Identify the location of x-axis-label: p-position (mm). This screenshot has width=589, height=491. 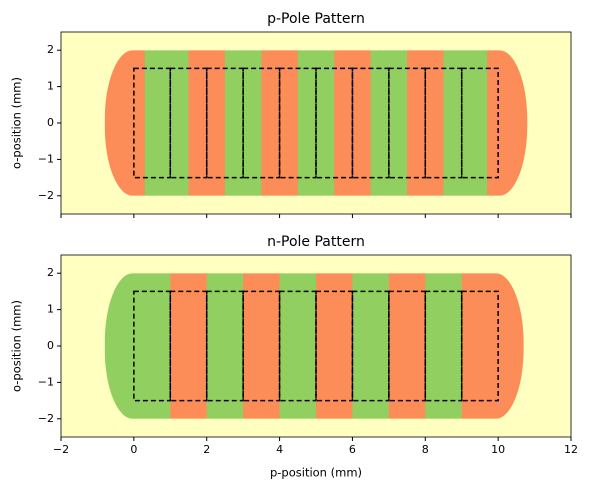
(316, 473).